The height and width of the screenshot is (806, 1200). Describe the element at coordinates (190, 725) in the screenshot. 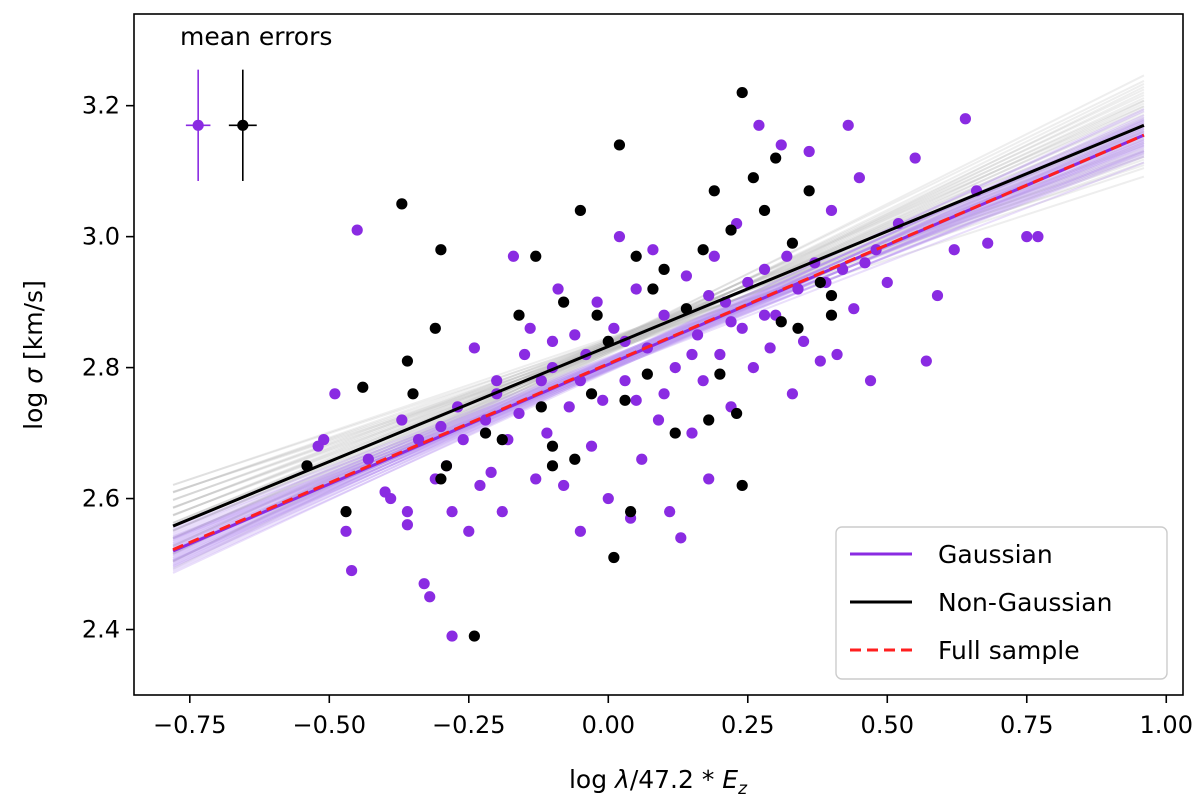

I see `x-tick-label: −0.75` at that location.